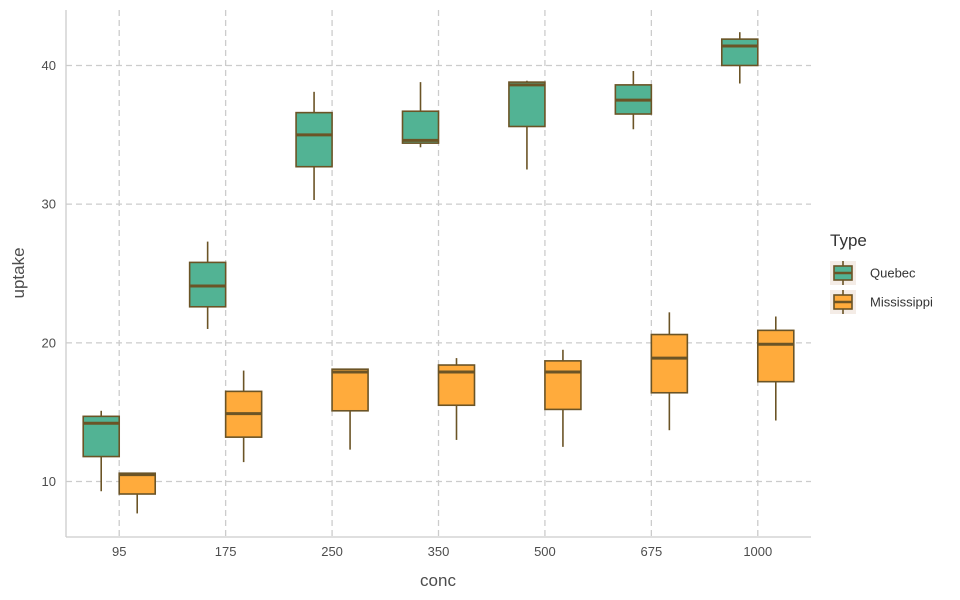 Image resolution: width=960 pixels, height=600 pixels. What do you see at coordinates (901, 302) in the screenshot?
I see `legend-label: Mississippi` at bounding box center [901, 302].